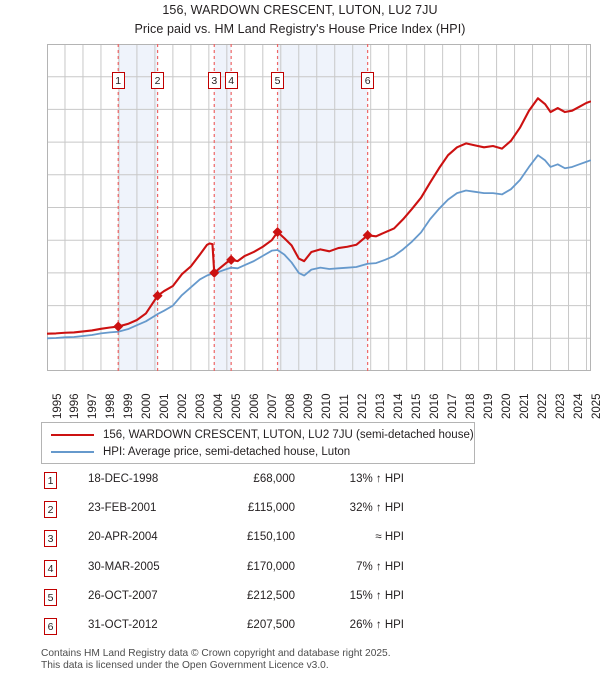 The height and width of the screenshot is (680, 600). Describe the element at coordinates (255, 406) in the screenshot. I see `x-axis-tick: 2006` at that location.